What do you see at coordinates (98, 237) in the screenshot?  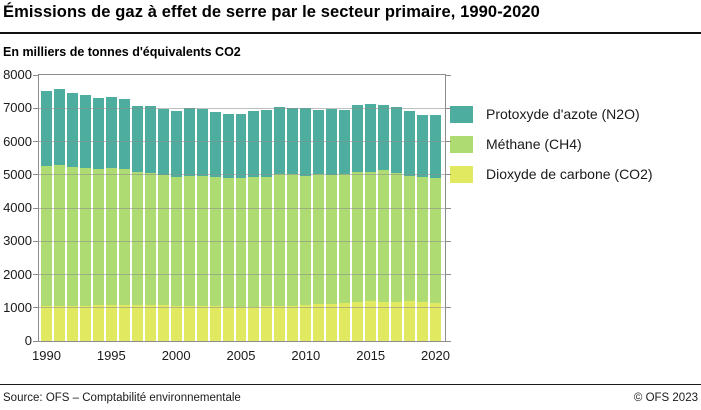 I see `bar-segment-ch4-1994` at bounding box center [98, 237].